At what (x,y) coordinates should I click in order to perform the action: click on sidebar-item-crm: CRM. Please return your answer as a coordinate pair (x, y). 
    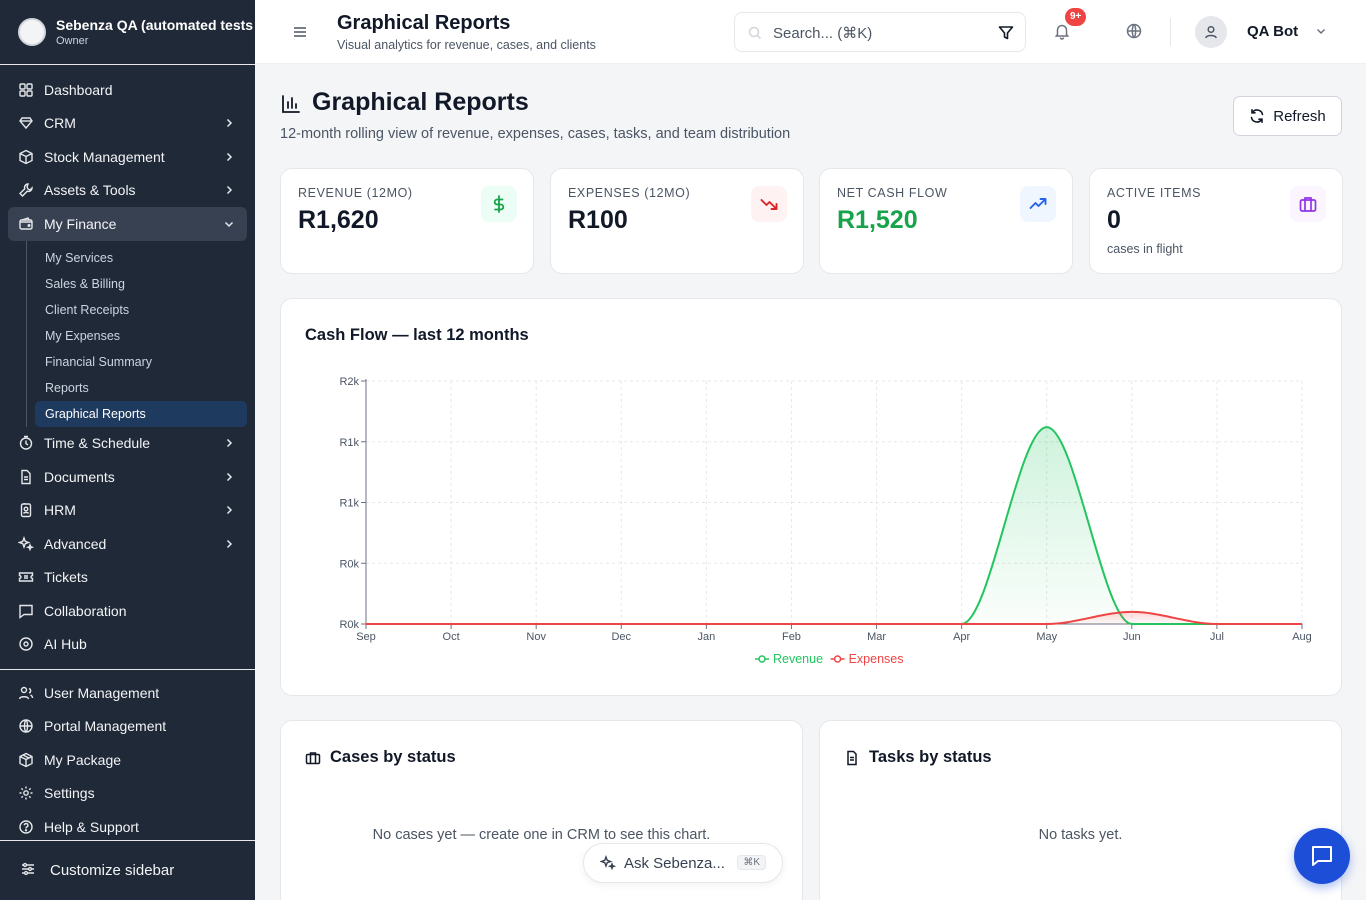
    Looking at the image, I should click on (127, 124).